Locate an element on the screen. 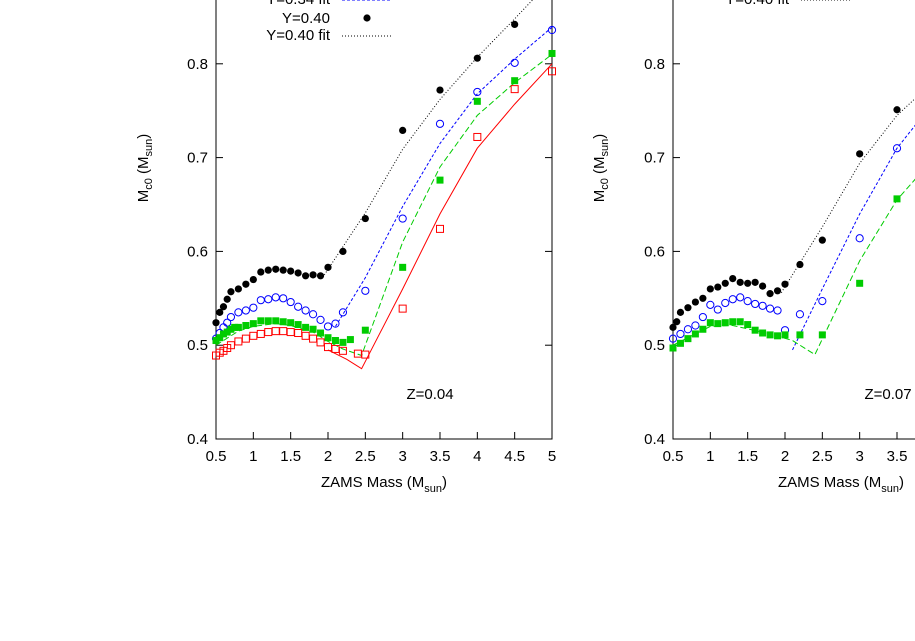 The width and height of the screenshot is (915, 641). legend: Y=0.34 fit Y=0.40 Y=0.40 fit is located at coordinates (329, 22).